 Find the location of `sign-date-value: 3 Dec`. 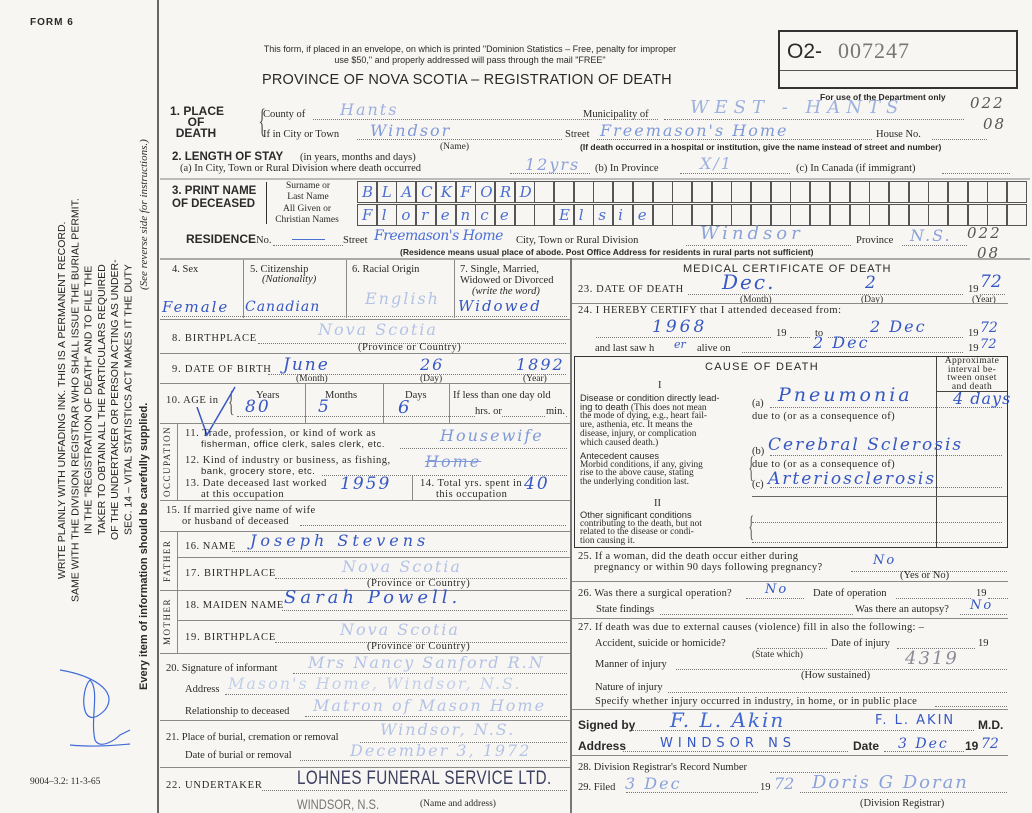

sign-date-value: 3 Dec is located at coordinates (923, 744).